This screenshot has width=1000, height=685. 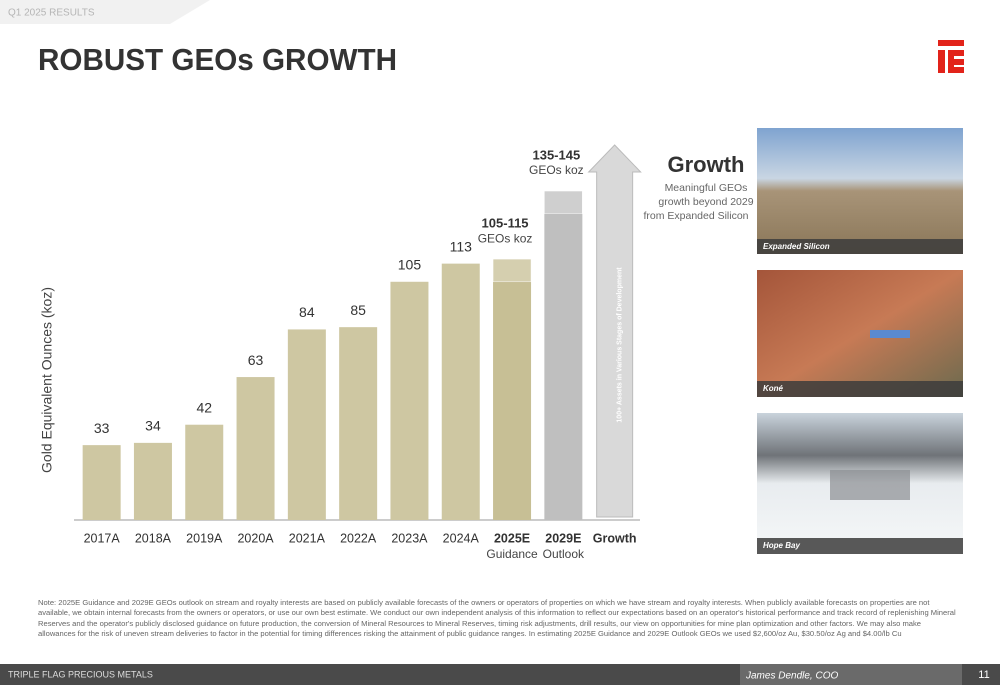 I want to click on data-label: 34, so click(x=153, y=426).